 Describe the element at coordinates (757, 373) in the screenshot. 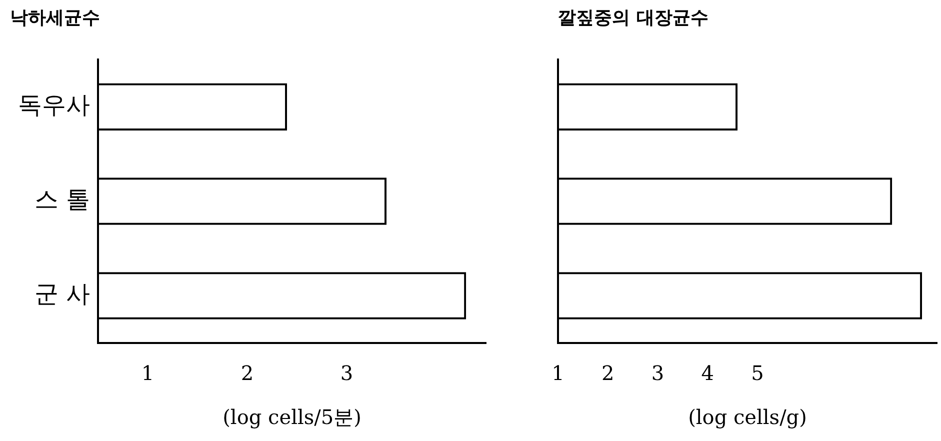

I see `x-tick-label: 5` at that location.